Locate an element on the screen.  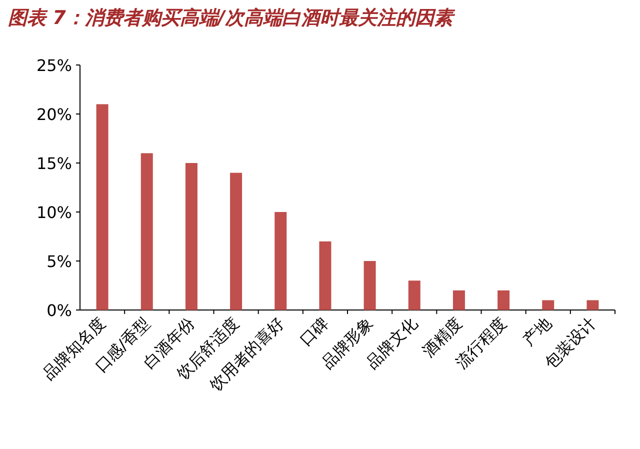
chart-title: 图表 7：消费者购买高端/次高端白酒时最关注的因素 is located at coordinates (232, 18).